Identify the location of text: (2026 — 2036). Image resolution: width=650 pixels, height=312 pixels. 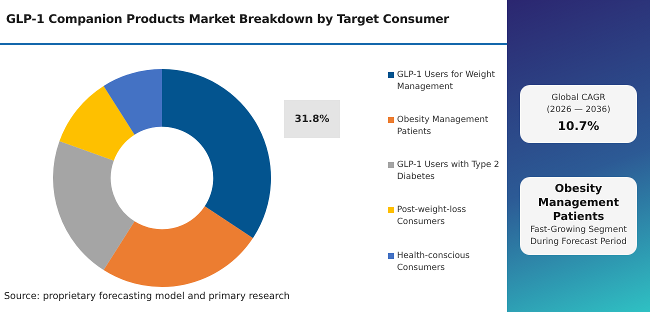
(579, 110).